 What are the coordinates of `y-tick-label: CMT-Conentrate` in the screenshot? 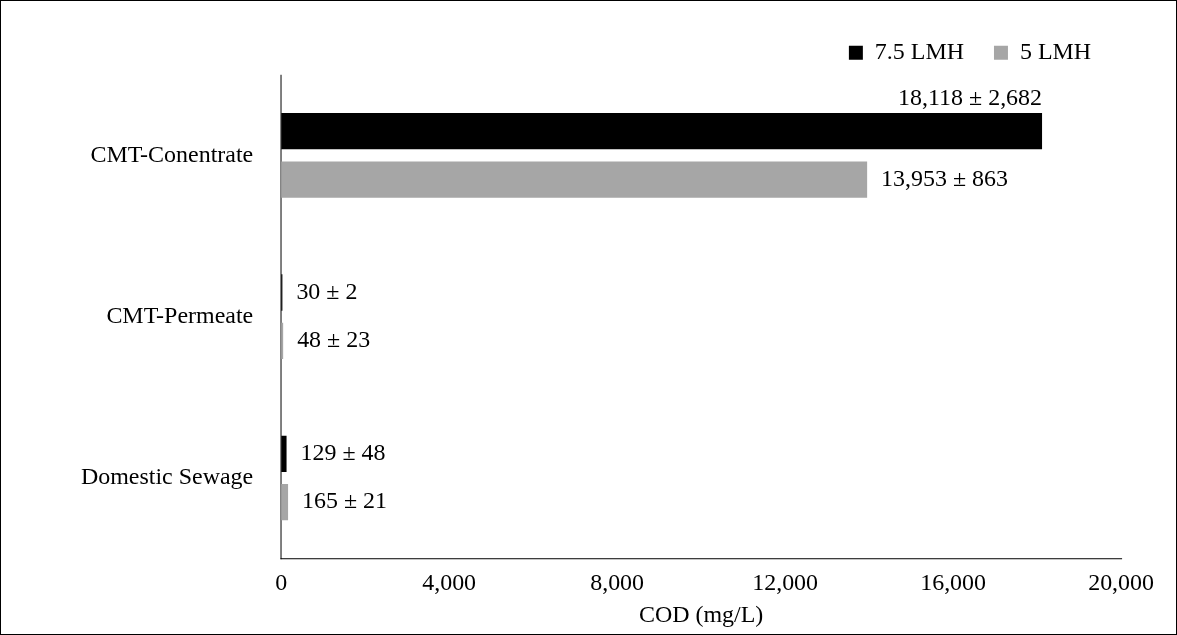 It's located at (172, 153).